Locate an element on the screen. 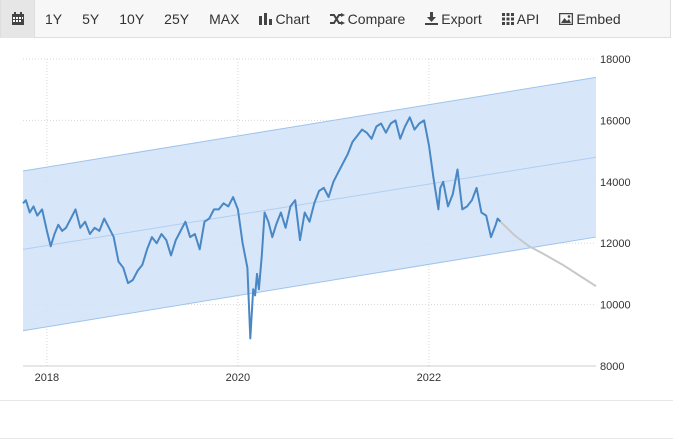 The height and width of the screenshot is (442, 673). image-icon is located at coordinates (566, 18).